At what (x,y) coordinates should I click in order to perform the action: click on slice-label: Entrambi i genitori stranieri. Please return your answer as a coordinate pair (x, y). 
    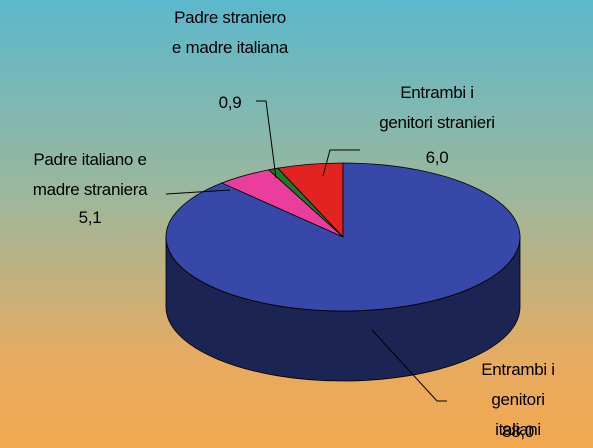
    Looking at the image, I should click on (437, 107).